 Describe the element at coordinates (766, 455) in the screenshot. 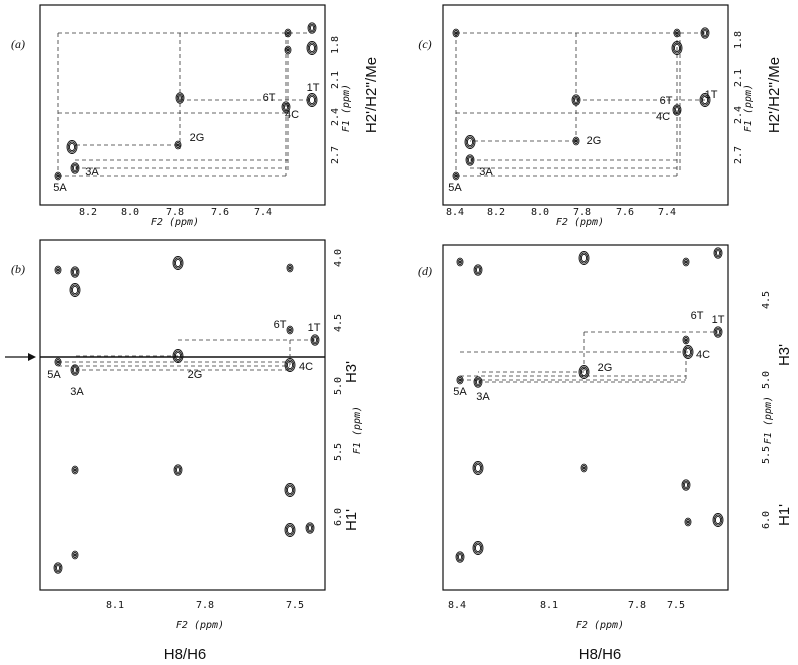

I see `y-tick-label: 5.5` at that location.